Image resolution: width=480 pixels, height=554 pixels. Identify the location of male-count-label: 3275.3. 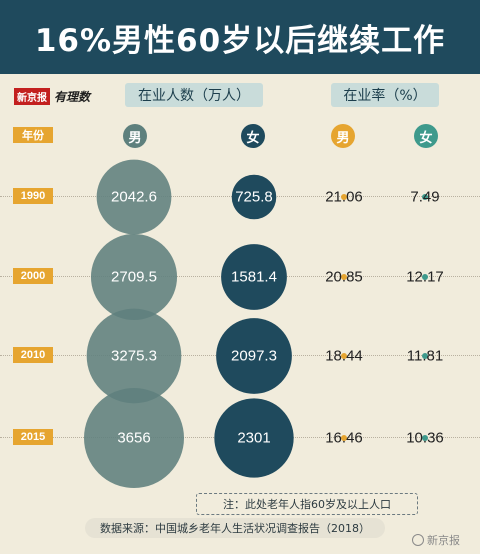
(134, 356).